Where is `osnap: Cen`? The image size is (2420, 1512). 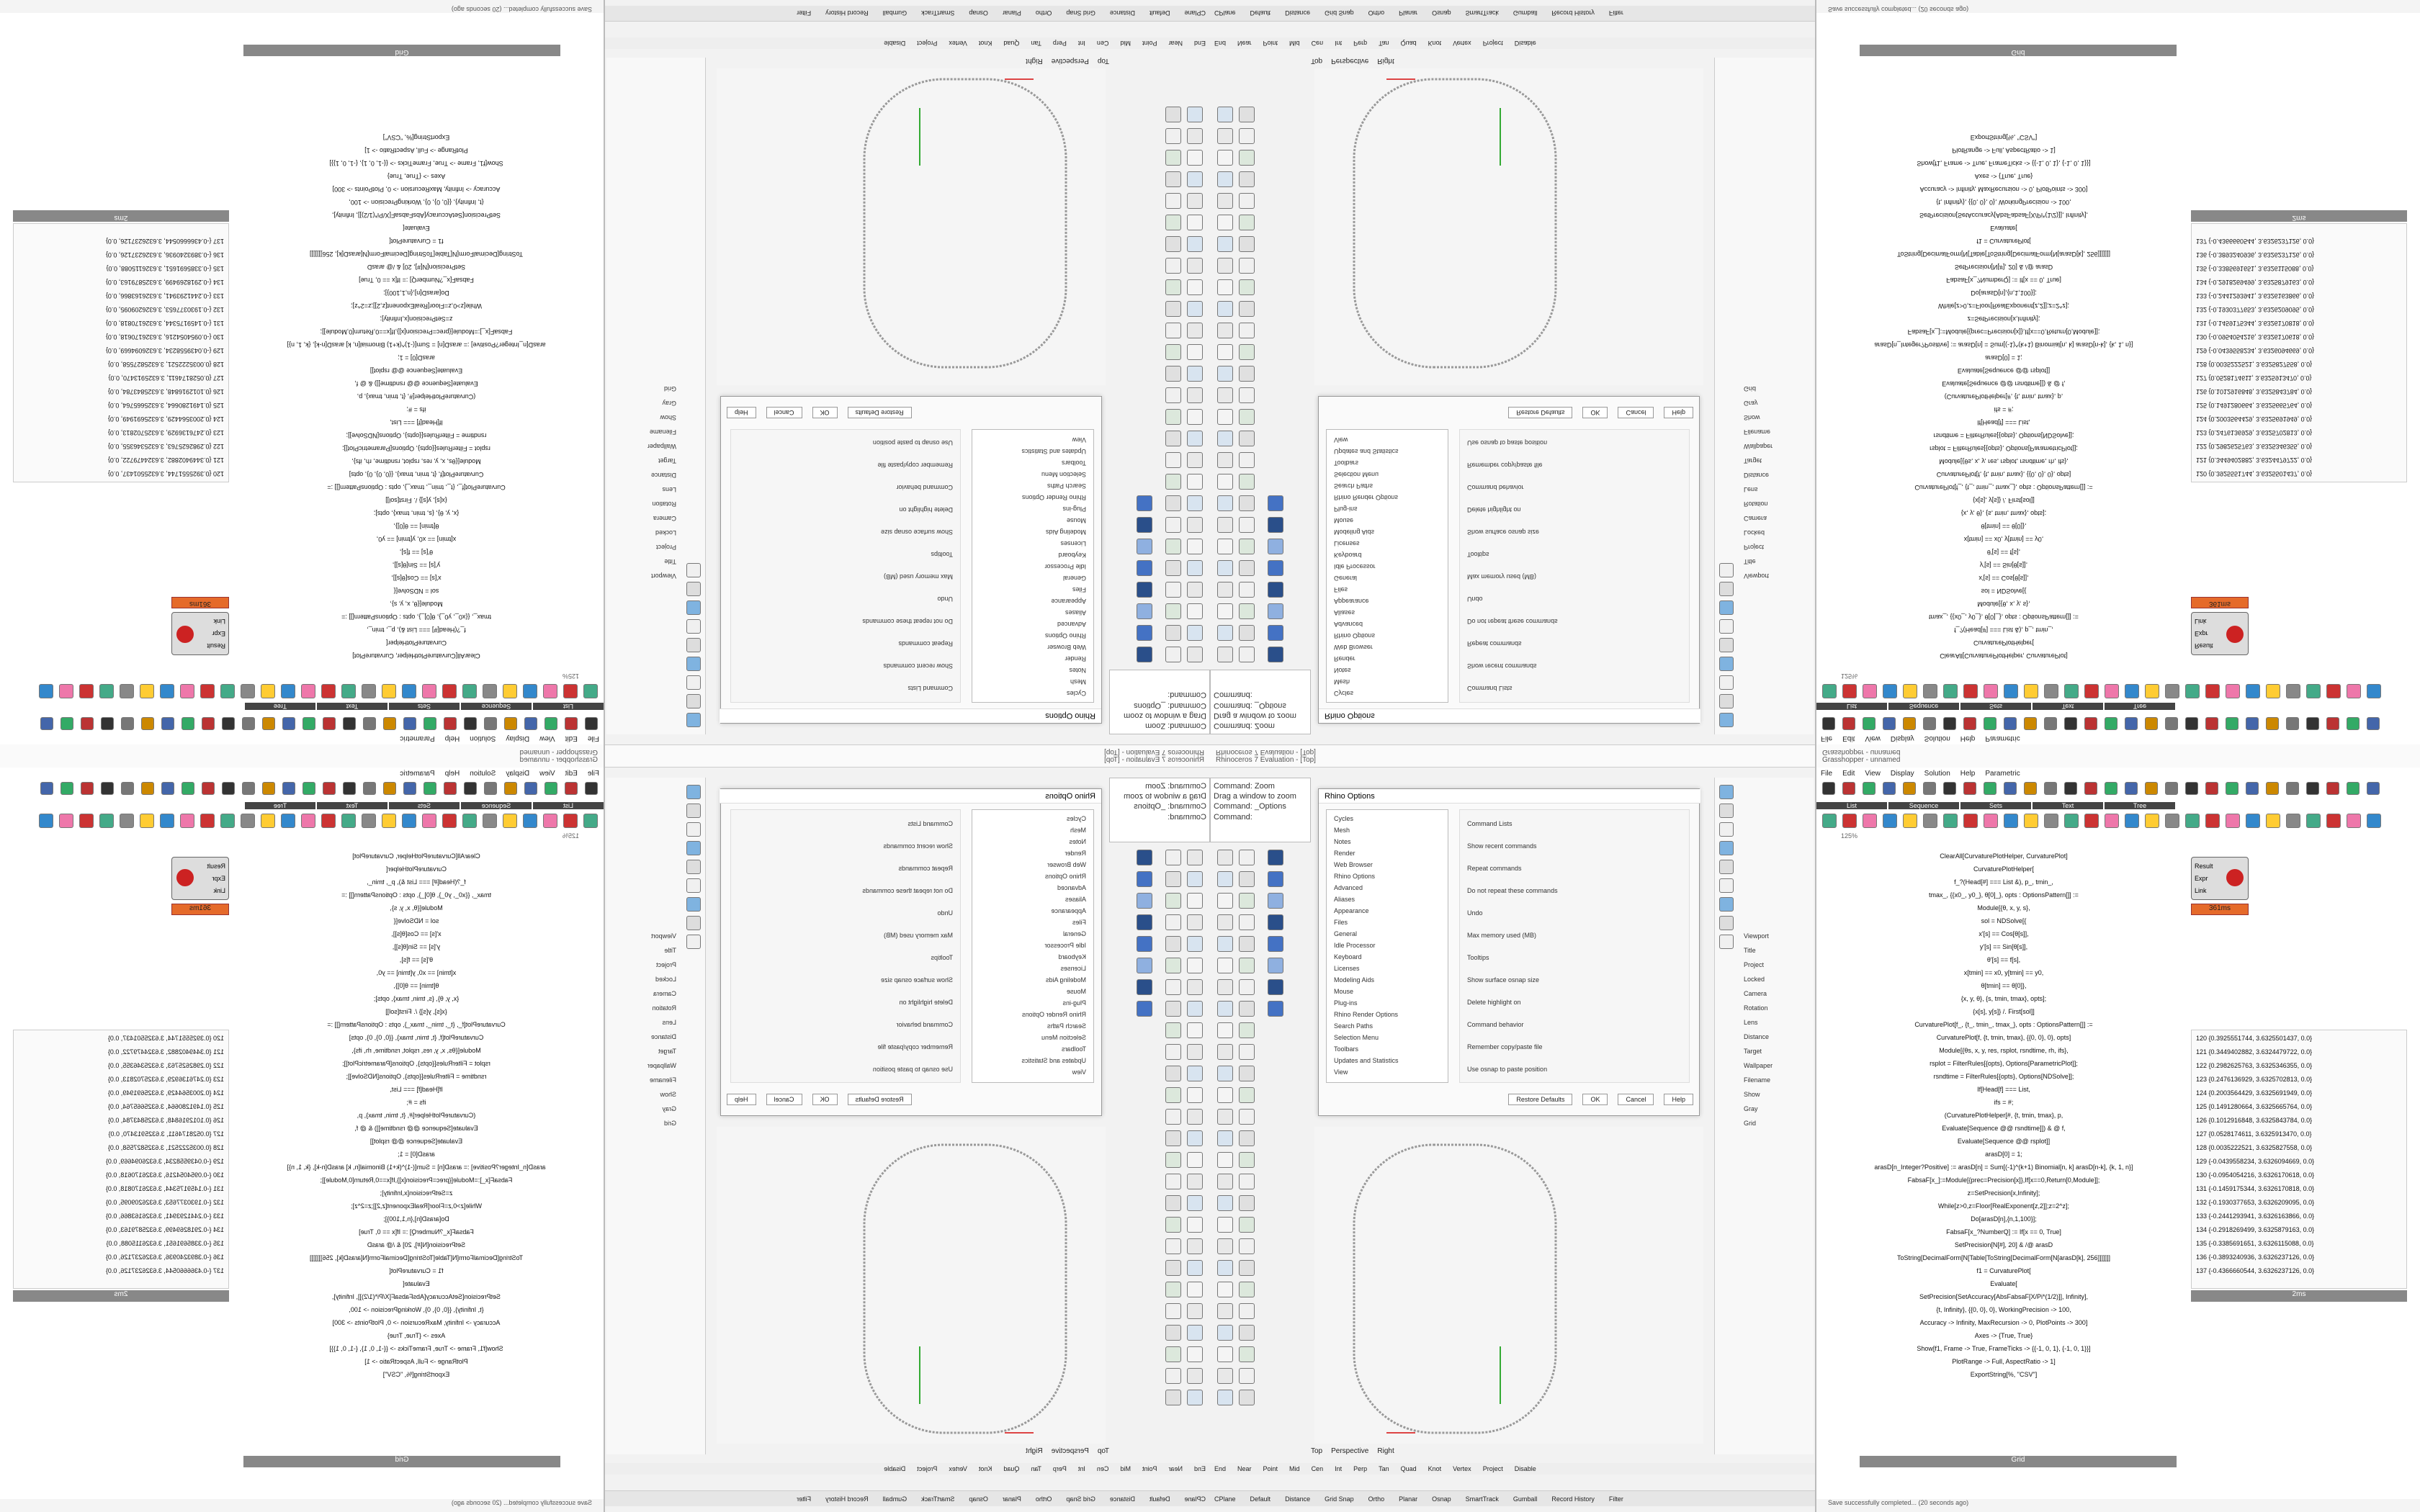 osnap: Cen is located at coordinates (1317, 1468).